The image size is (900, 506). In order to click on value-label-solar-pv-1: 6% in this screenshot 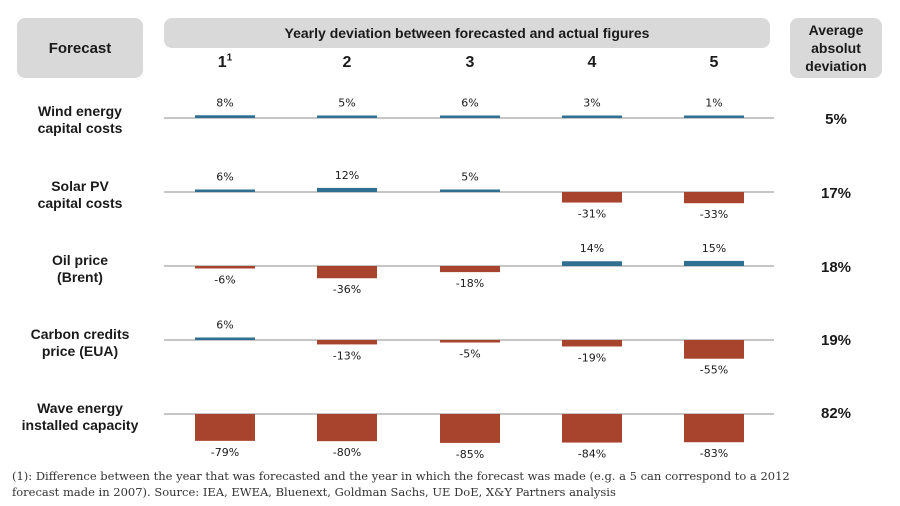, I will do `click(224, 177)`.